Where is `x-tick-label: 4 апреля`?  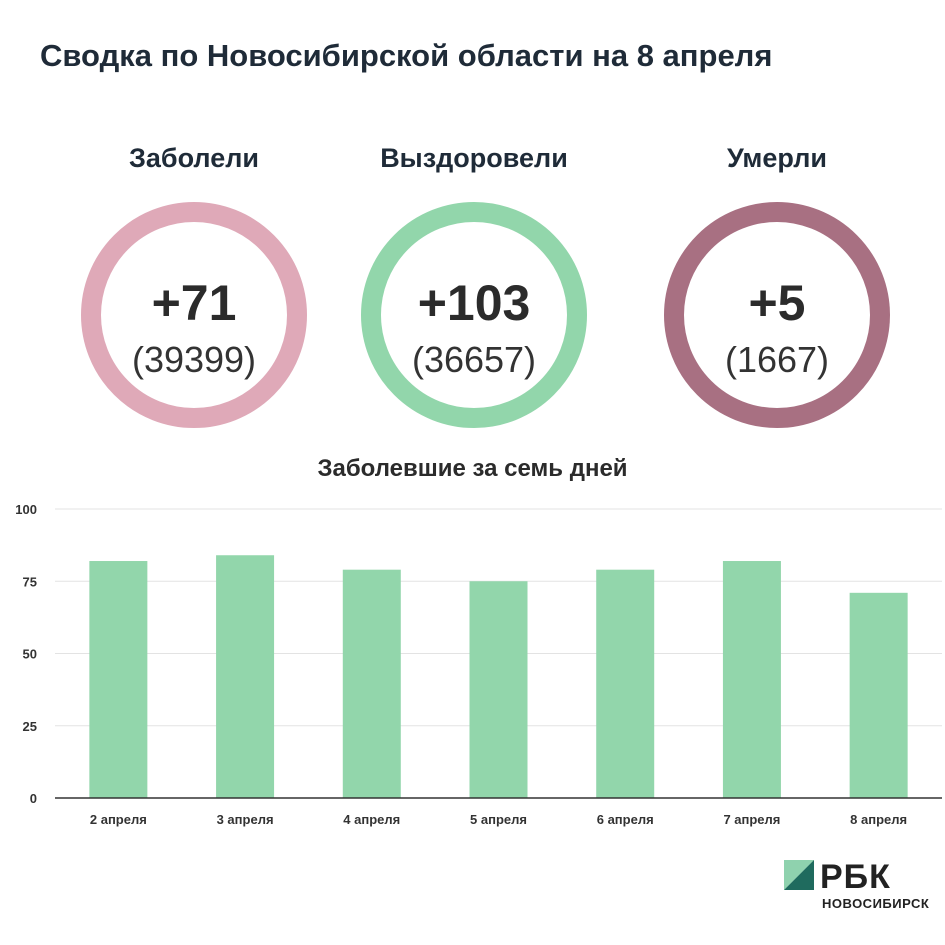 x-tick-label: 4 апреля is located at coordinates (371, 819).